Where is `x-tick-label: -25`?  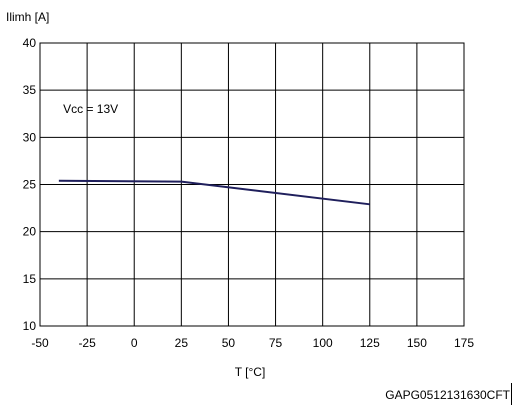 x-tick-label: -25 is located at coordinates (87, 343).